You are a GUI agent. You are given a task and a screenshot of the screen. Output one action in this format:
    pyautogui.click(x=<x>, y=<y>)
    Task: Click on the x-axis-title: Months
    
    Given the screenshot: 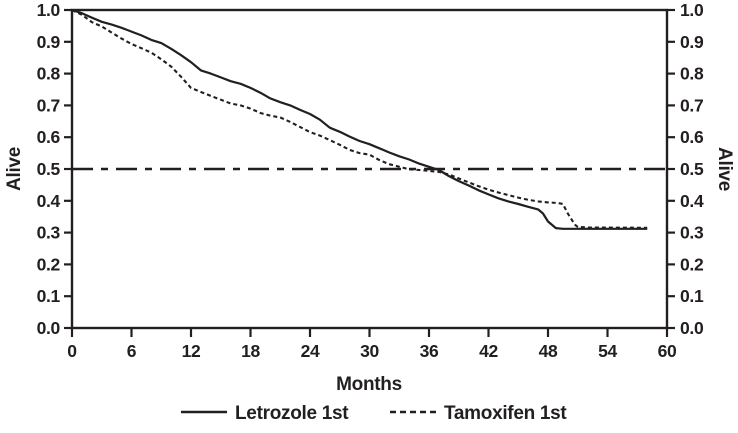 What is the action you would take?
    pyautogui.click(x=369, y=384)
    